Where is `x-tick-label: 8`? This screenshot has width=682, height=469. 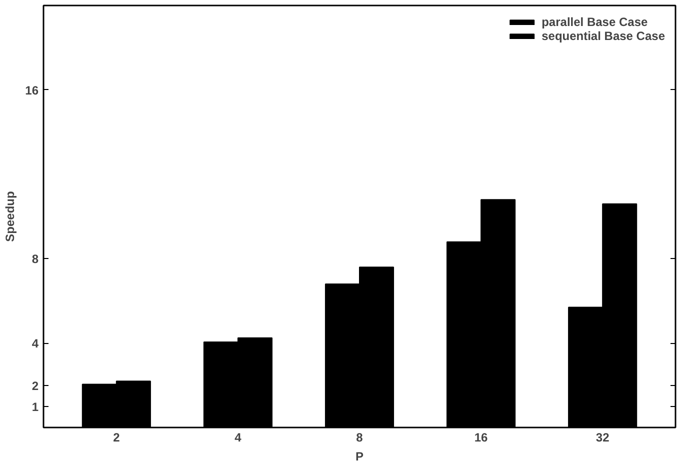 x-tick-label: 8 is located at coordinates (360, 437).